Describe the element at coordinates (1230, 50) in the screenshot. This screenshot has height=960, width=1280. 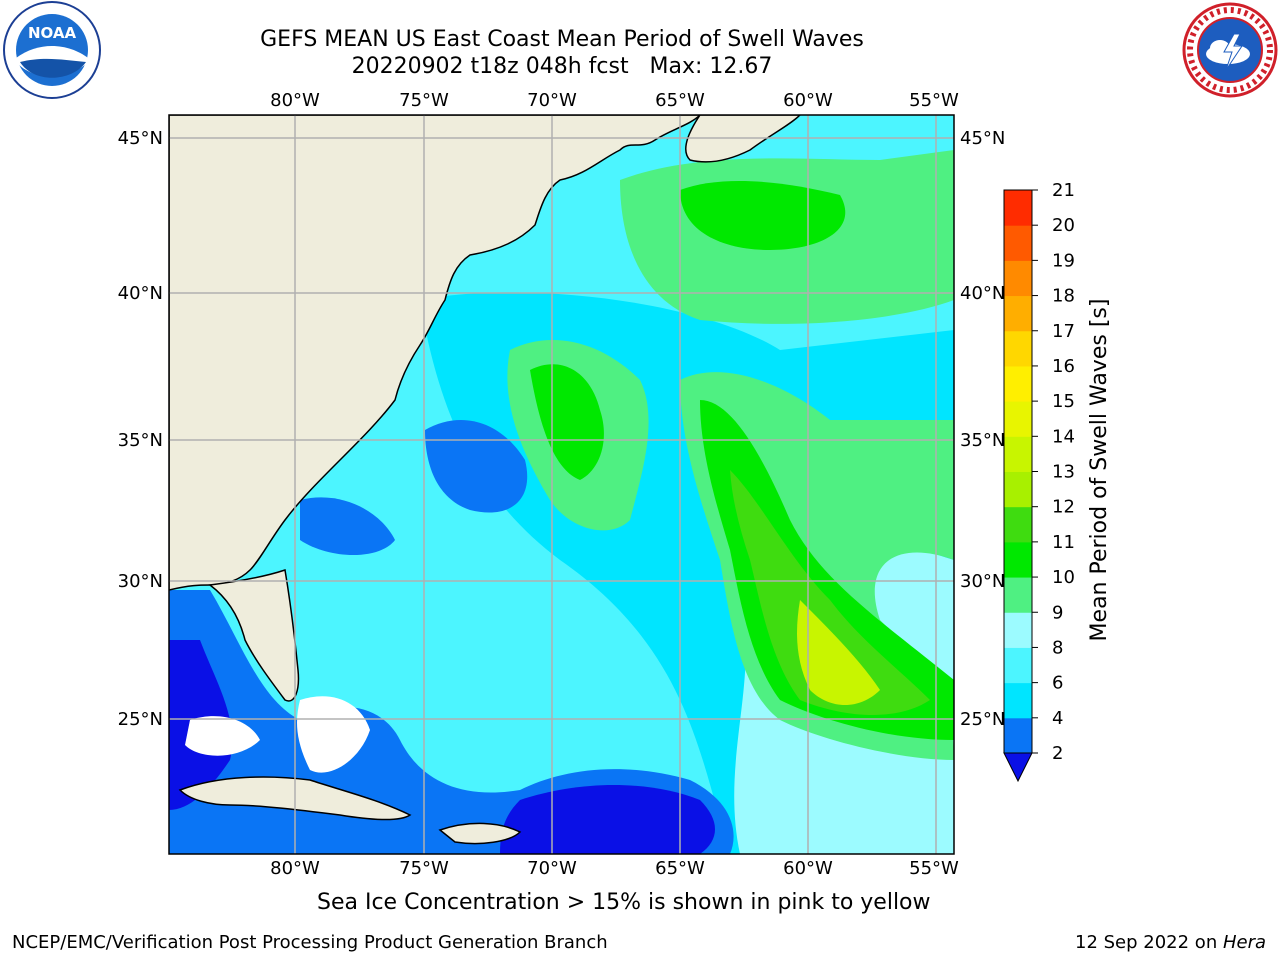
I see `nws-logo` at that location.